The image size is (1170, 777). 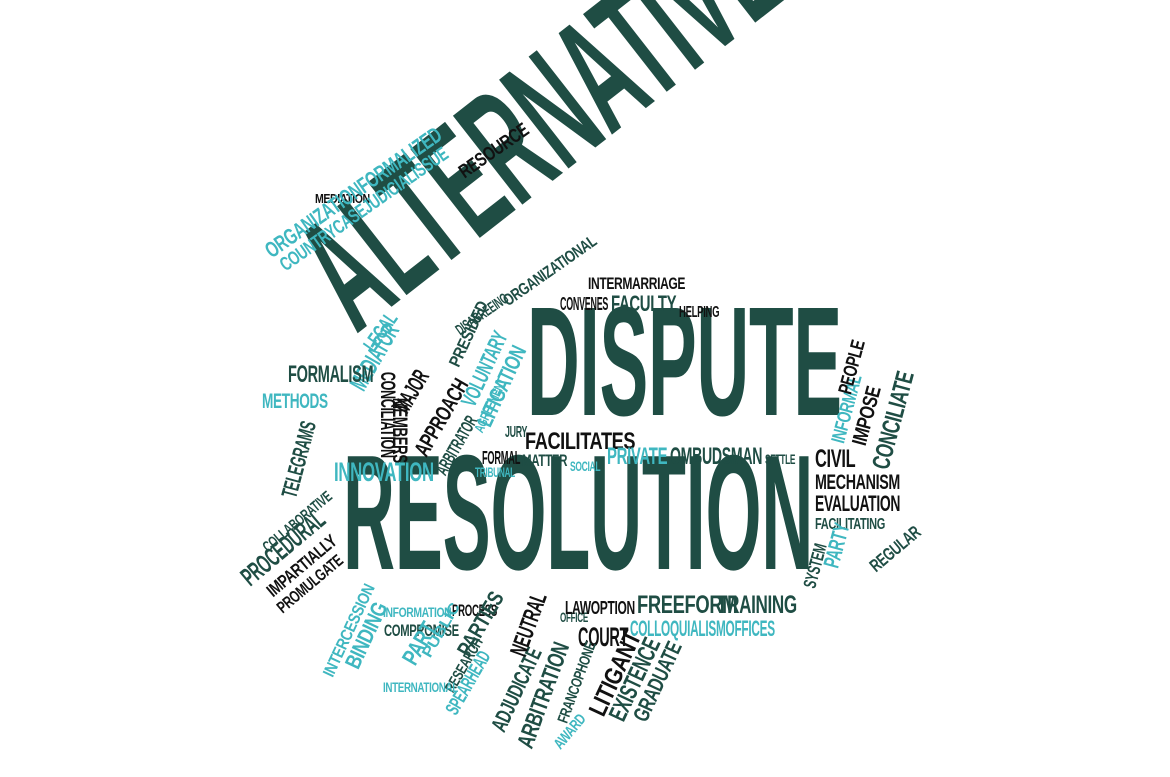 What do you see at coordinates (295, 402) in the screenshot?
I see `word-methods: METHODS` at bounding box center [295, 402].